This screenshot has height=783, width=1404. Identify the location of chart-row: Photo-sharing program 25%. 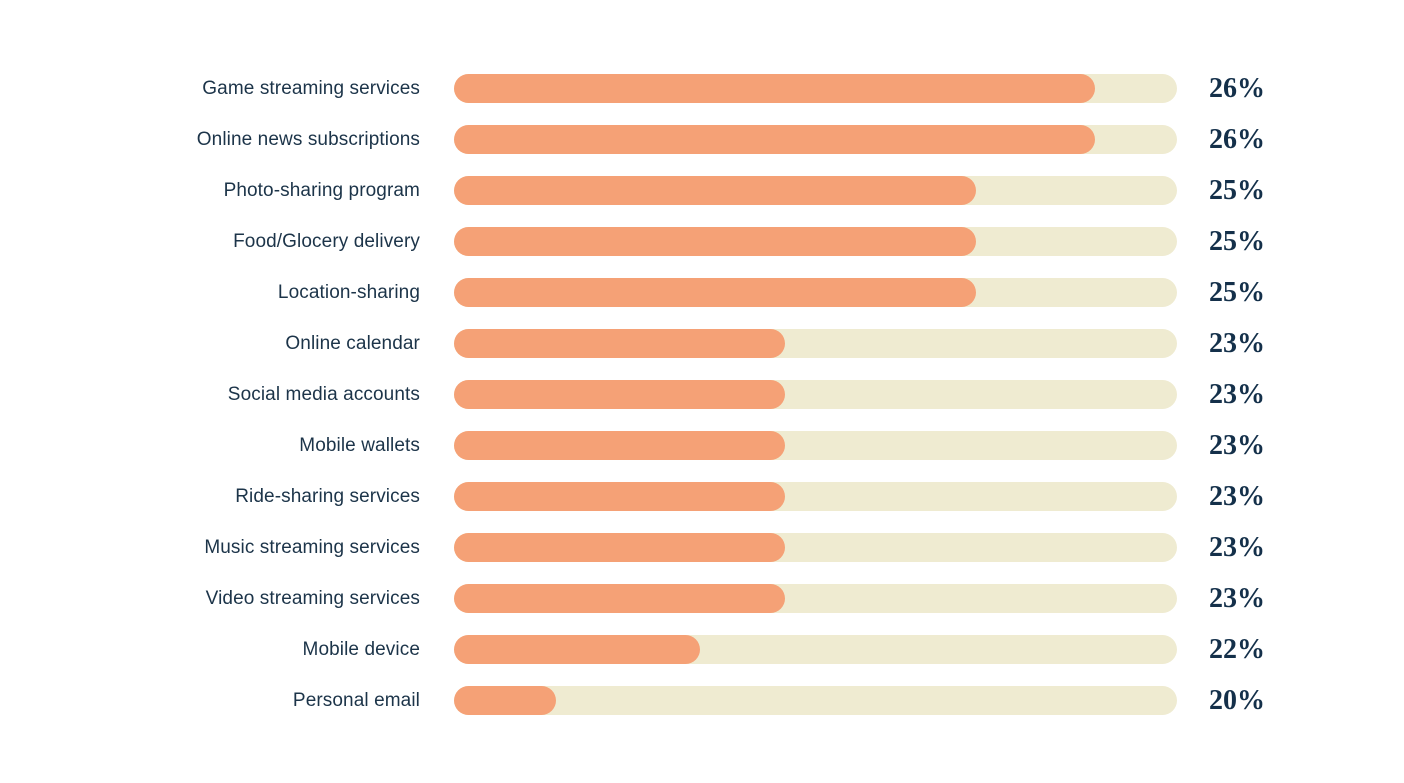
(702, 190).